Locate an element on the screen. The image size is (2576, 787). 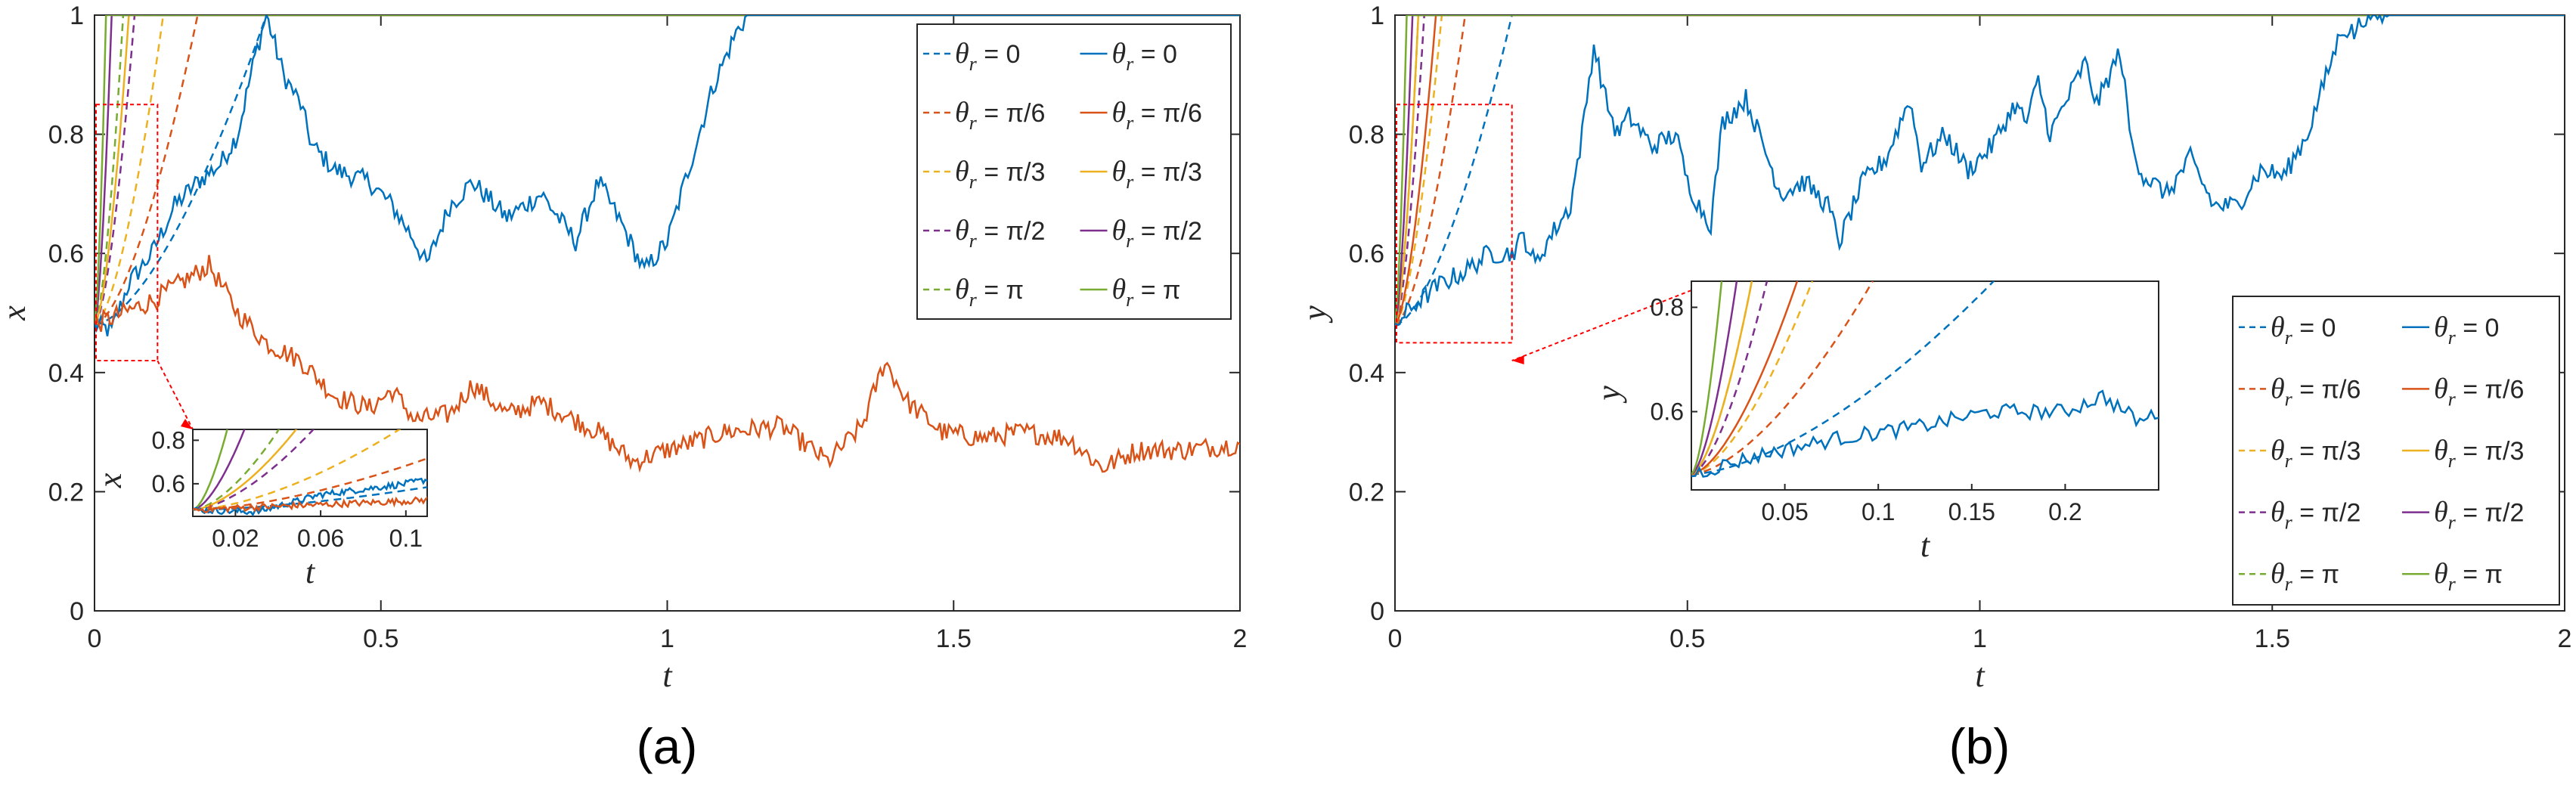
inset-axes: 0.05 0.1 0.15 0.2 0.6 0.8 t y is located at coordinates (1875, 422).